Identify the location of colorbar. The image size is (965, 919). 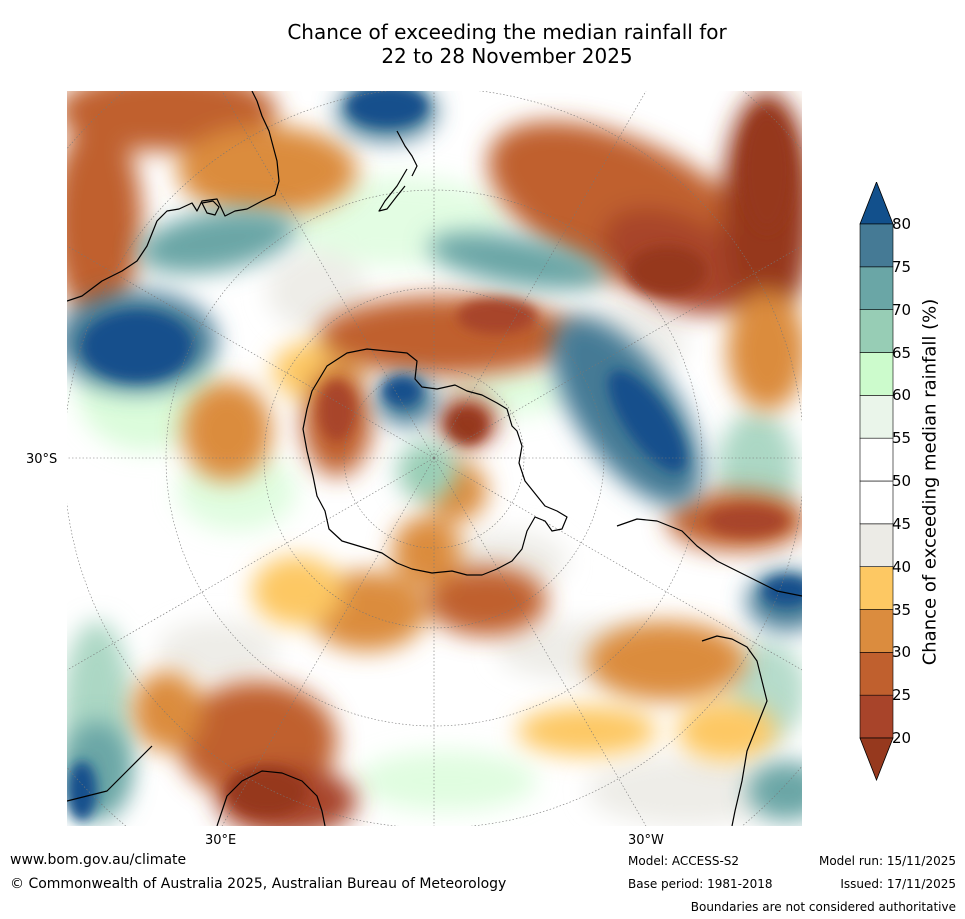
(908, 481).